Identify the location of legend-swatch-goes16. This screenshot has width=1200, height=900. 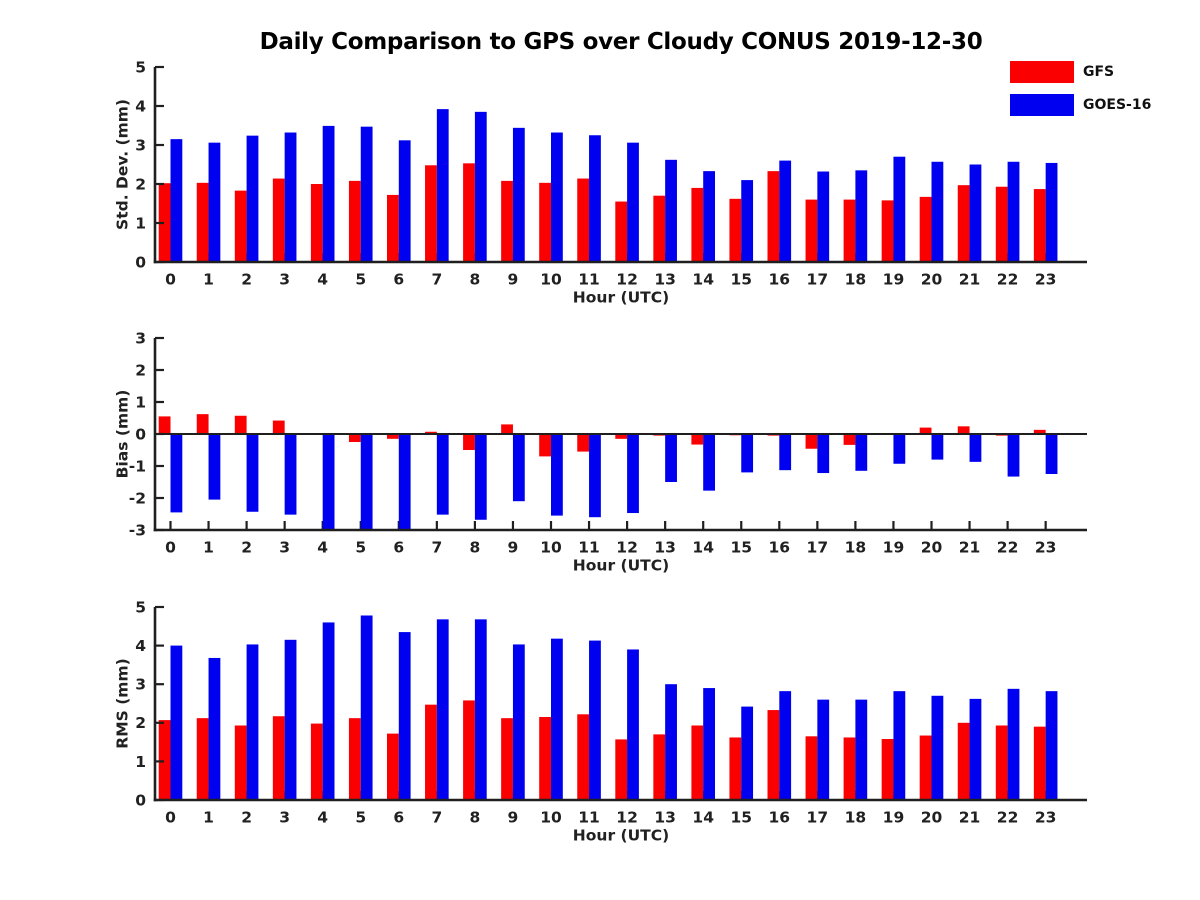
(1042, 105).